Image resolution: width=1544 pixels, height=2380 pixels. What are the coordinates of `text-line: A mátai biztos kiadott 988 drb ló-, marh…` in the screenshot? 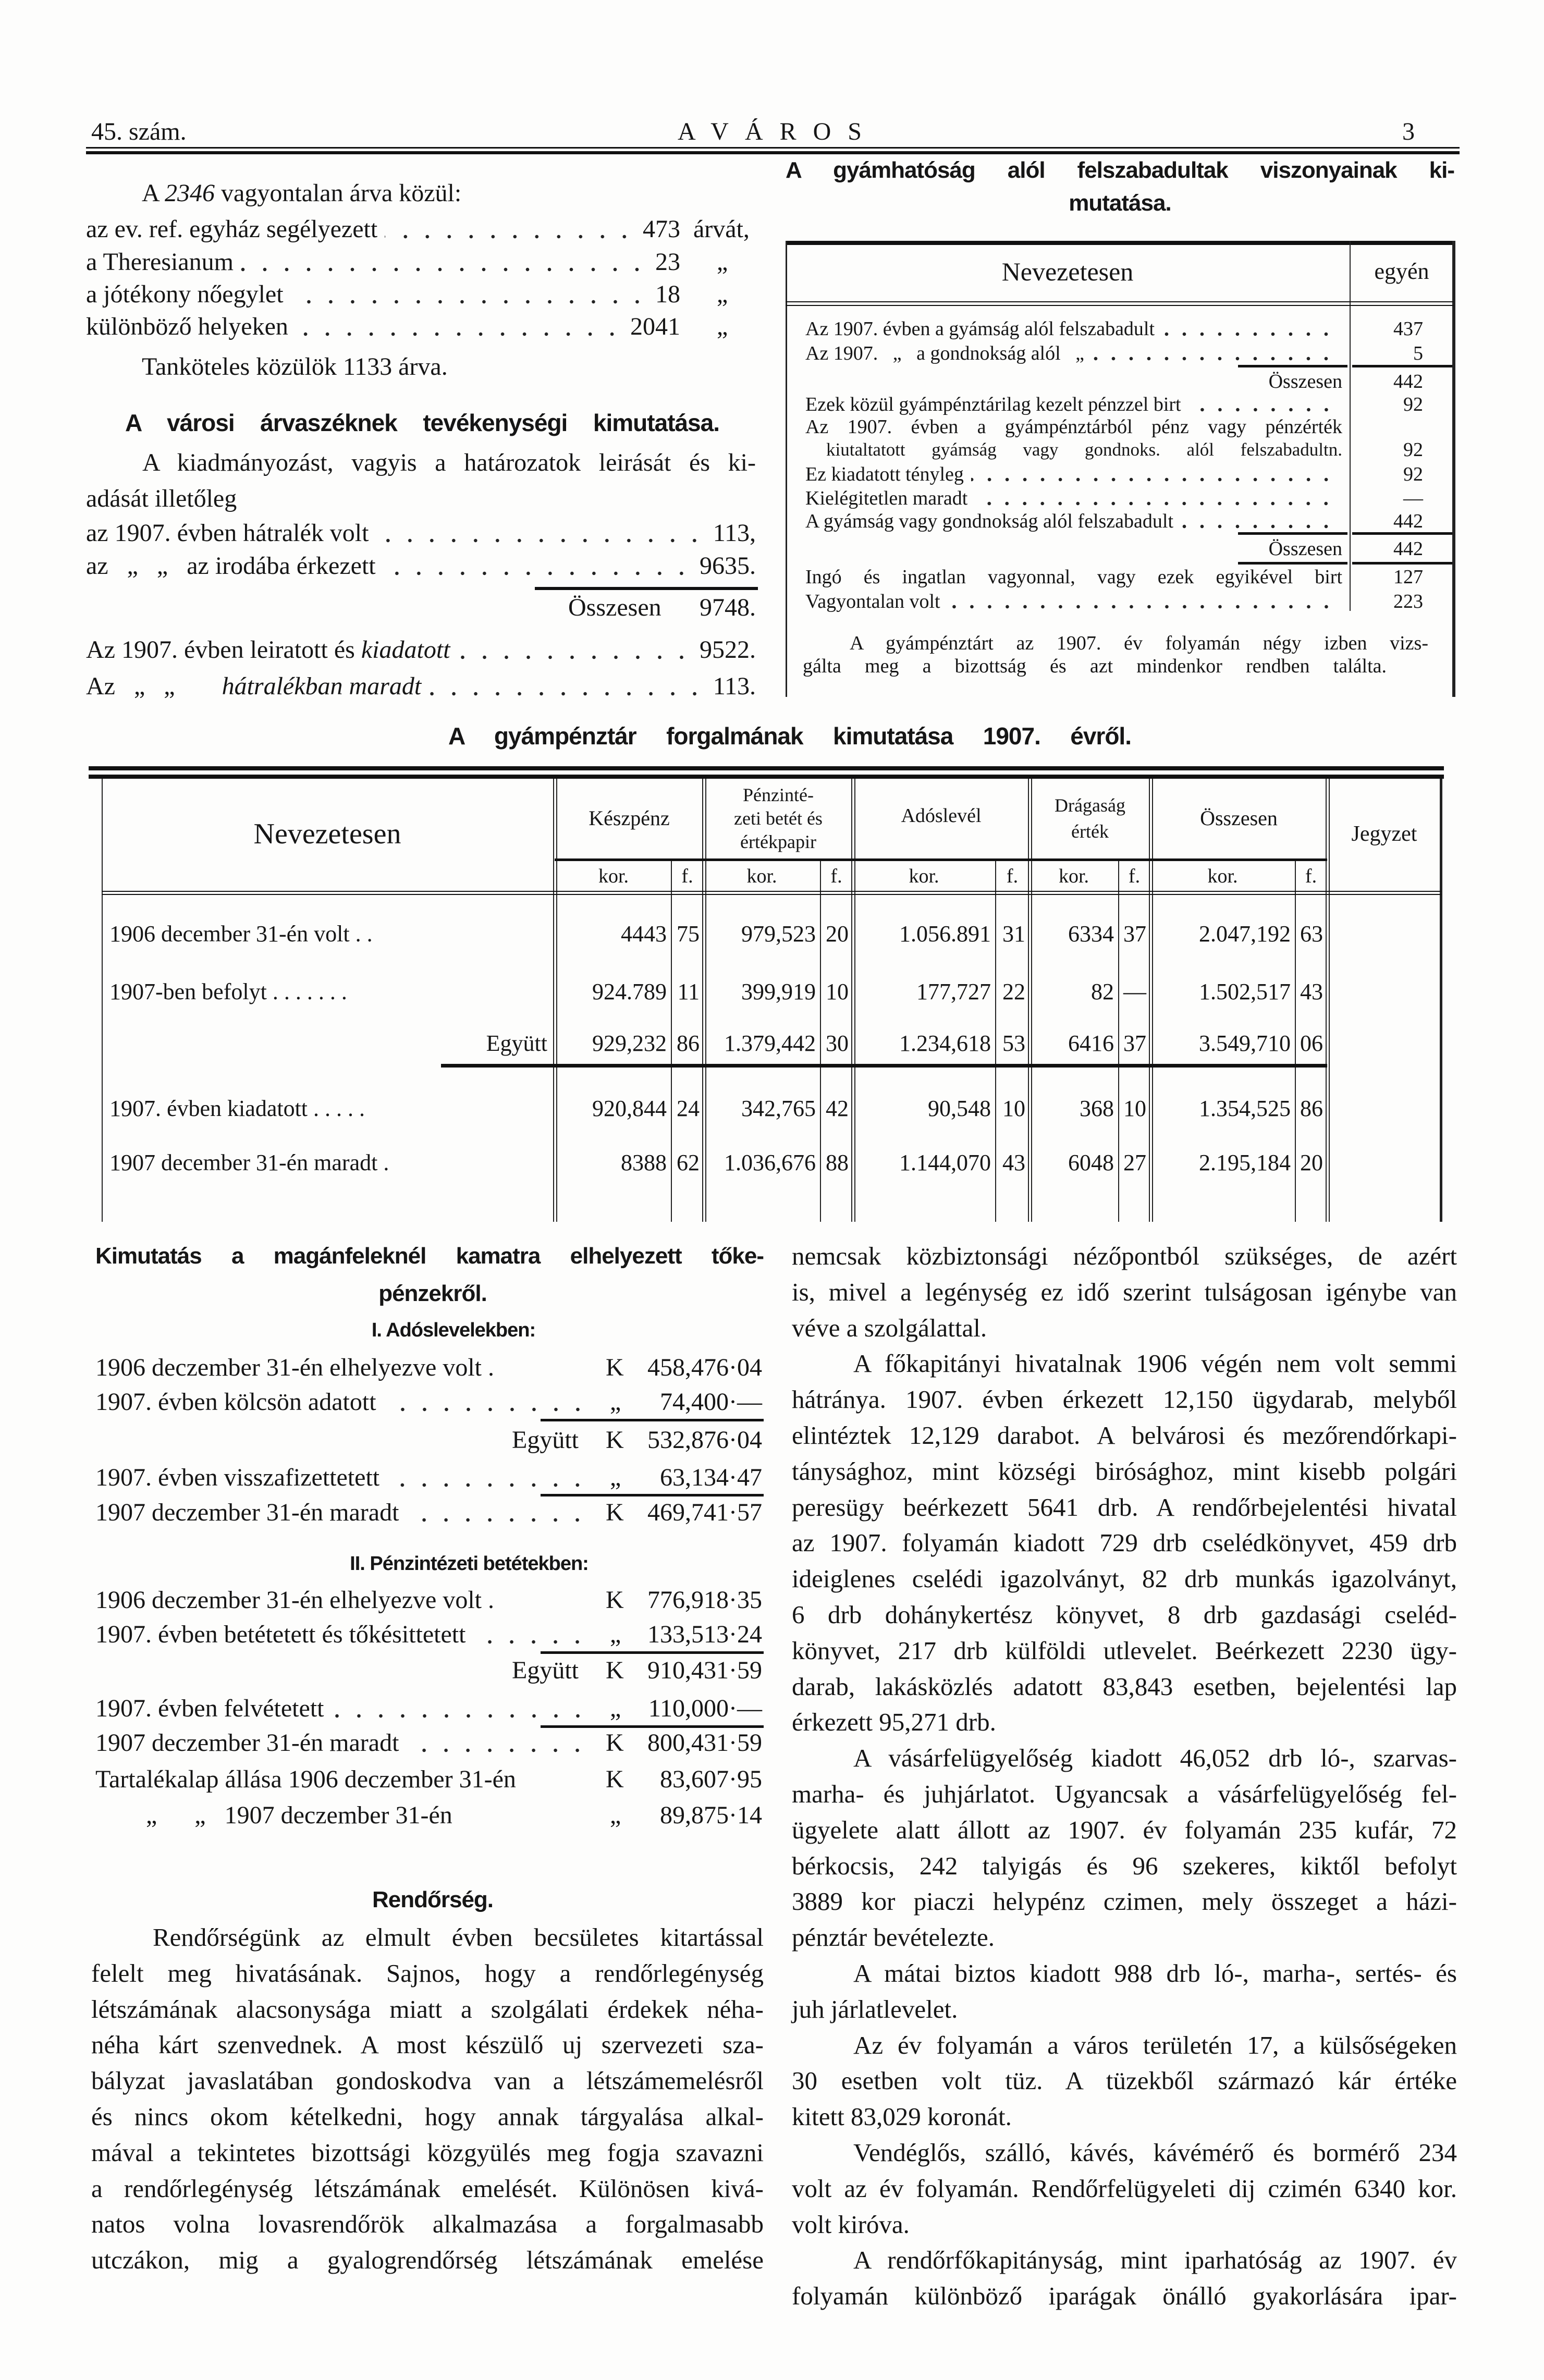 It's located at (1155, 1973).